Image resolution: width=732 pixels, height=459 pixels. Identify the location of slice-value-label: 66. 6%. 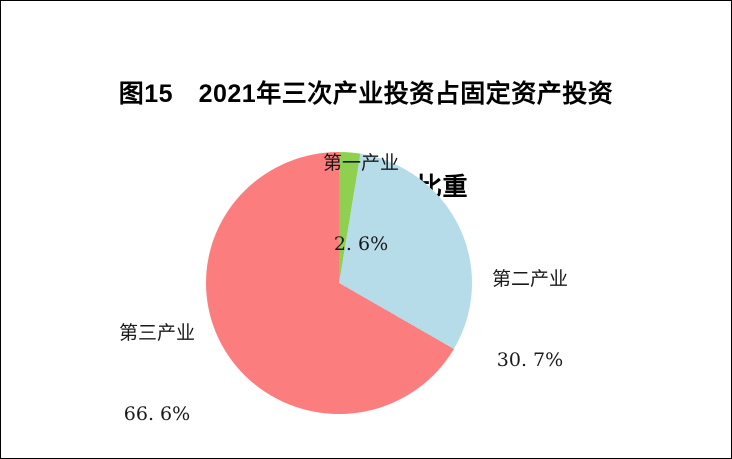
(157, 414).